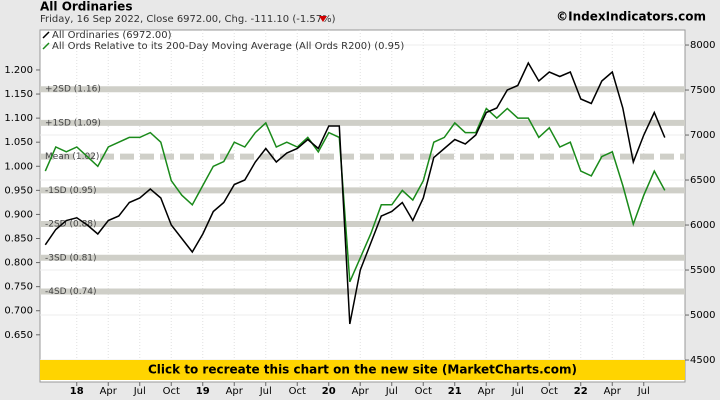 This screenshot has height=400, width=720. What do you see at coordinates (18, 70) in the screenshot?
I see `y-tick-label: 1.200` at bounding box center [18, 70].